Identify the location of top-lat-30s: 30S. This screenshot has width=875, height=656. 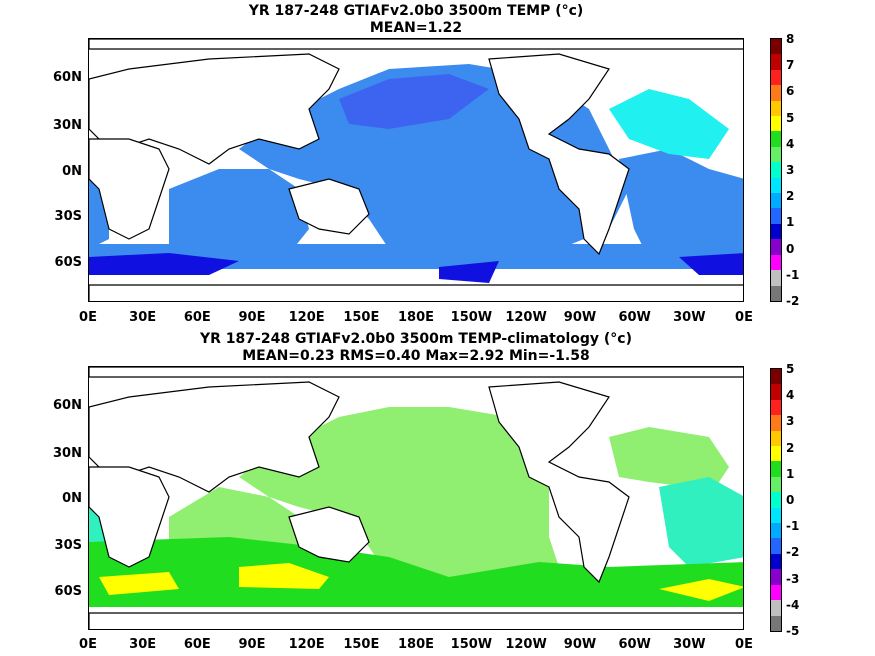
(68, 216).